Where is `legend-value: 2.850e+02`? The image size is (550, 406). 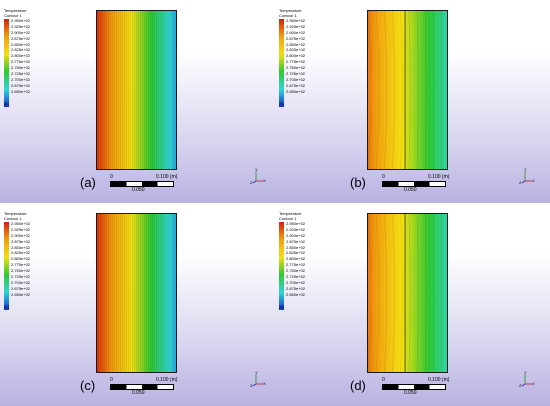
legend-value: 2.850e+02 is located at coordinates (296, 247).